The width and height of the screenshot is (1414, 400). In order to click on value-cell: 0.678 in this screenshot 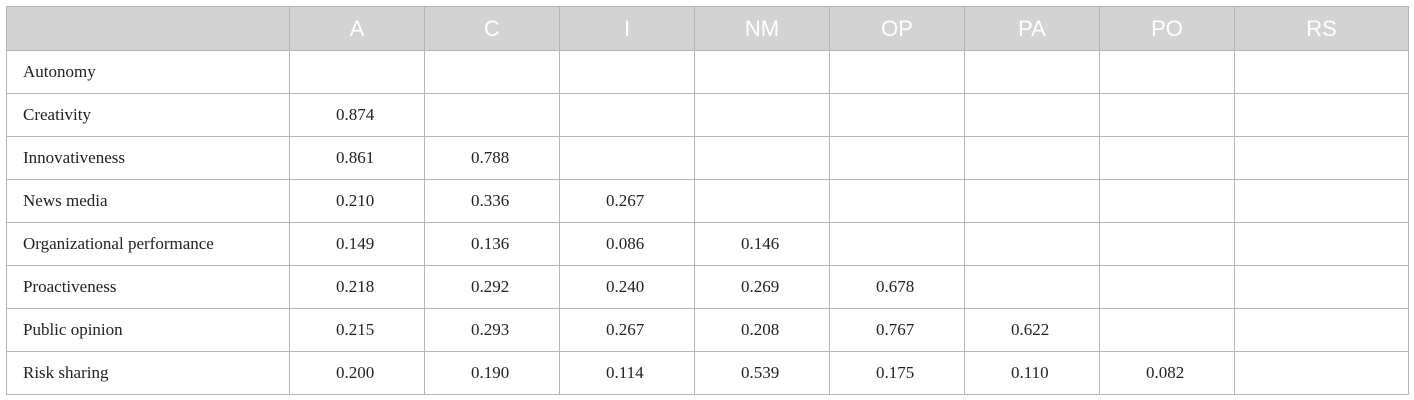, I will do `click(897, 287)`.